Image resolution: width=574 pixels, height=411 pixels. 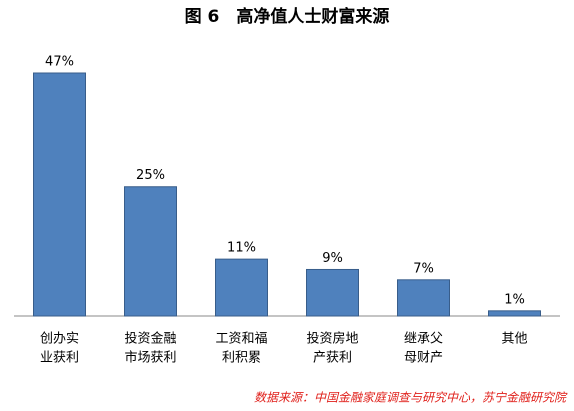 What do you see at coordinates (59, 339) in the screenshot?
I see `x-tick-label: 创办实` at bounding box center [59, 339].